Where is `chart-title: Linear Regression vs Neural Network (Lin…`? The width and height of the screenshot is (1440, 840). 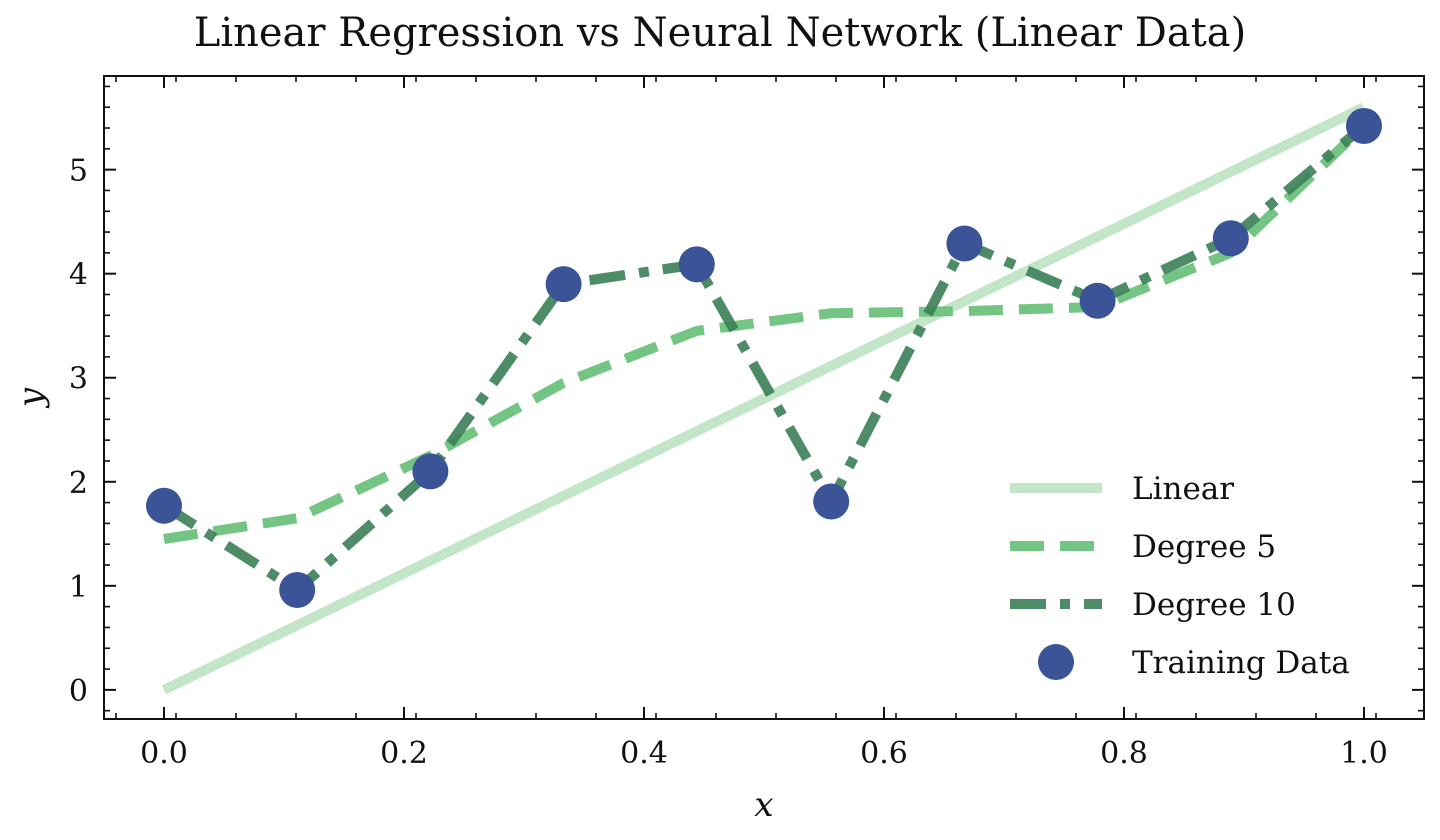
chart-title: Linear Regression vs Neural Network (Lin… is located at coordinates (720, 33).